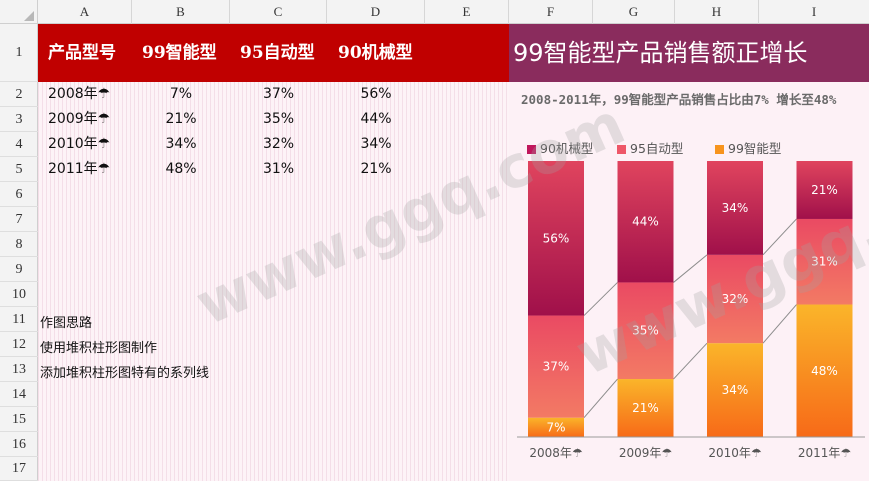 This screenshot has width=869, height=481. Describe the element at coordinates (19, 194) in the screenshot. I see `row-header-6: 6` at that location.